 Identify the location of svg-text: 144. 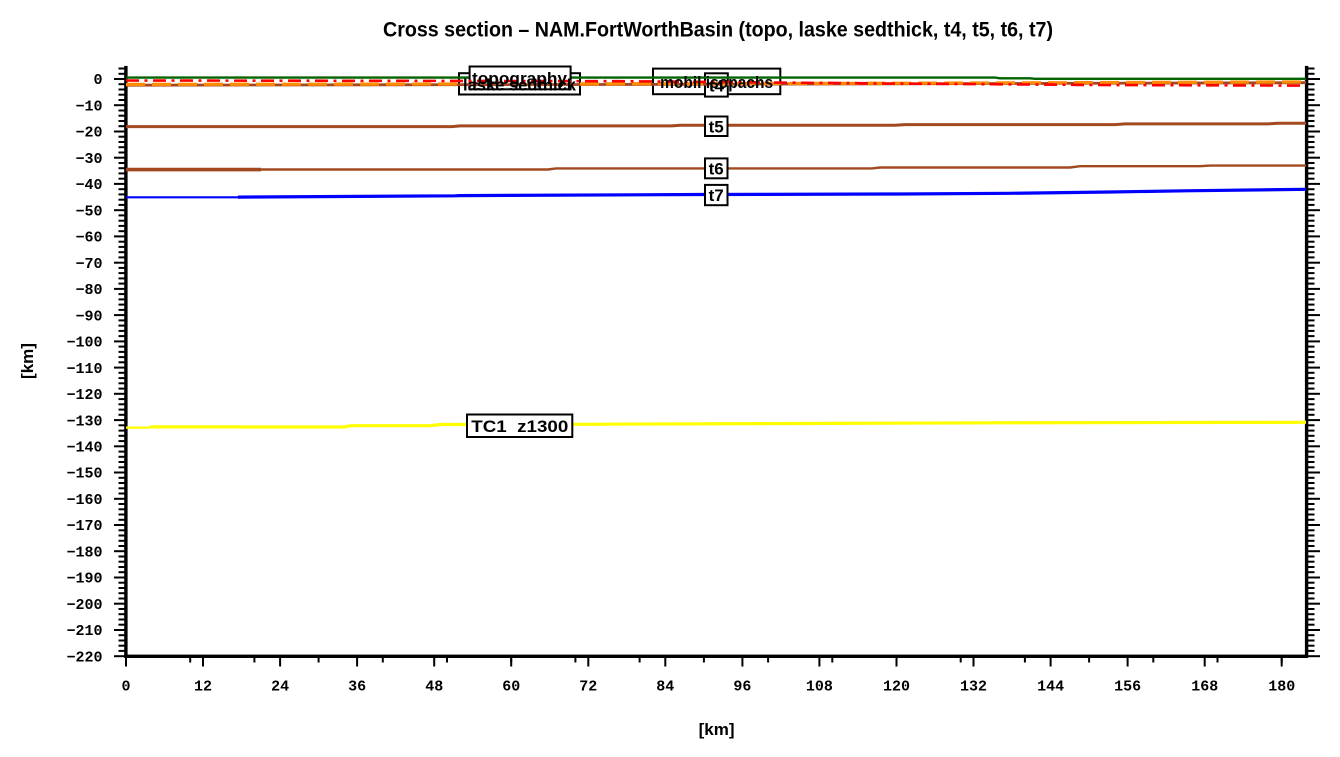
(1050, 687).